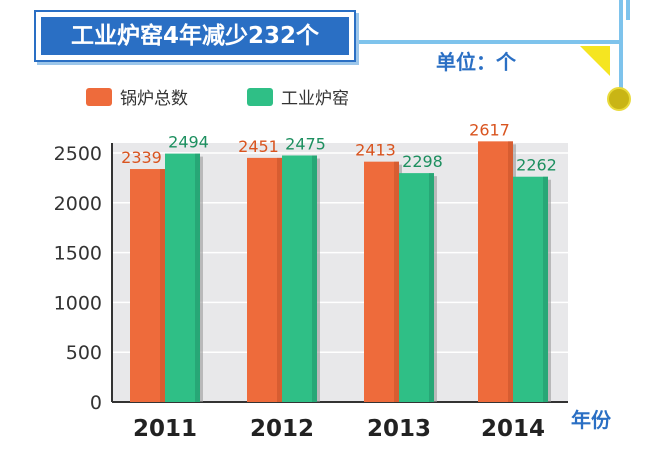 The height and width of the screenshot is (464, 650). I want to click on y-tick-label: 2000, so click(78, 204).